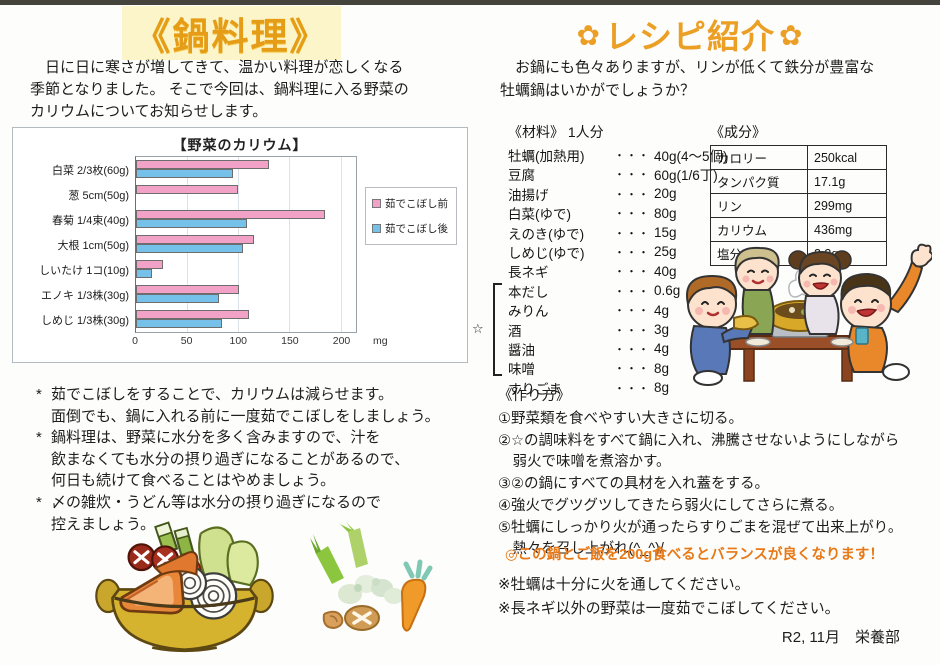 The image size is (940, 665). Describe the element at coordinates (231, 33) in the screenshot. I see `page-title: 《鍋料理》` at that location.